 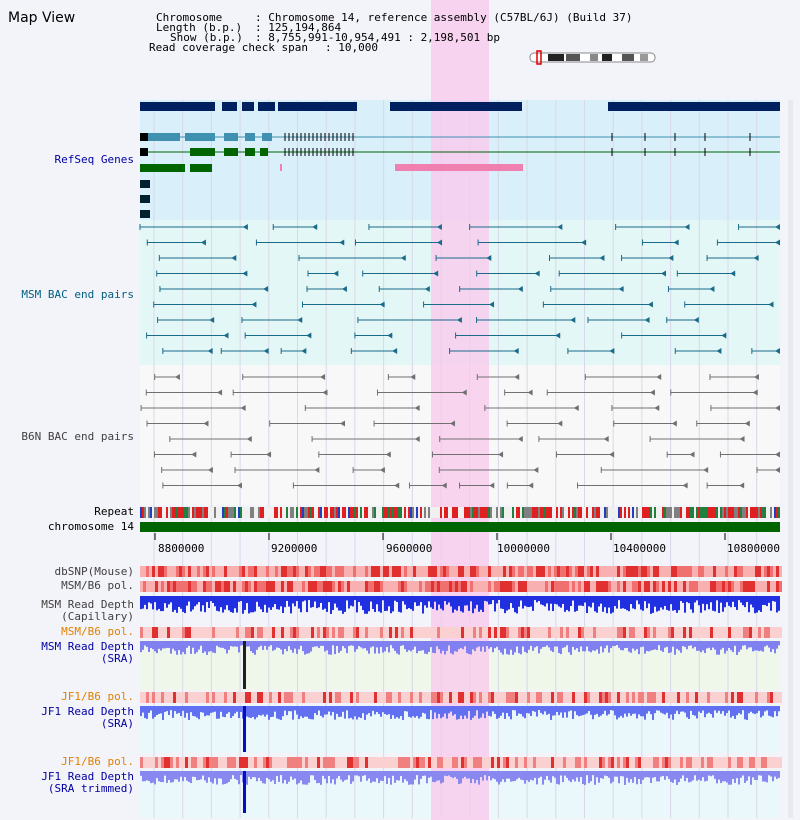 I want to click on track-label-refseq: RefSeq Genes, so click(x=94, y=159).